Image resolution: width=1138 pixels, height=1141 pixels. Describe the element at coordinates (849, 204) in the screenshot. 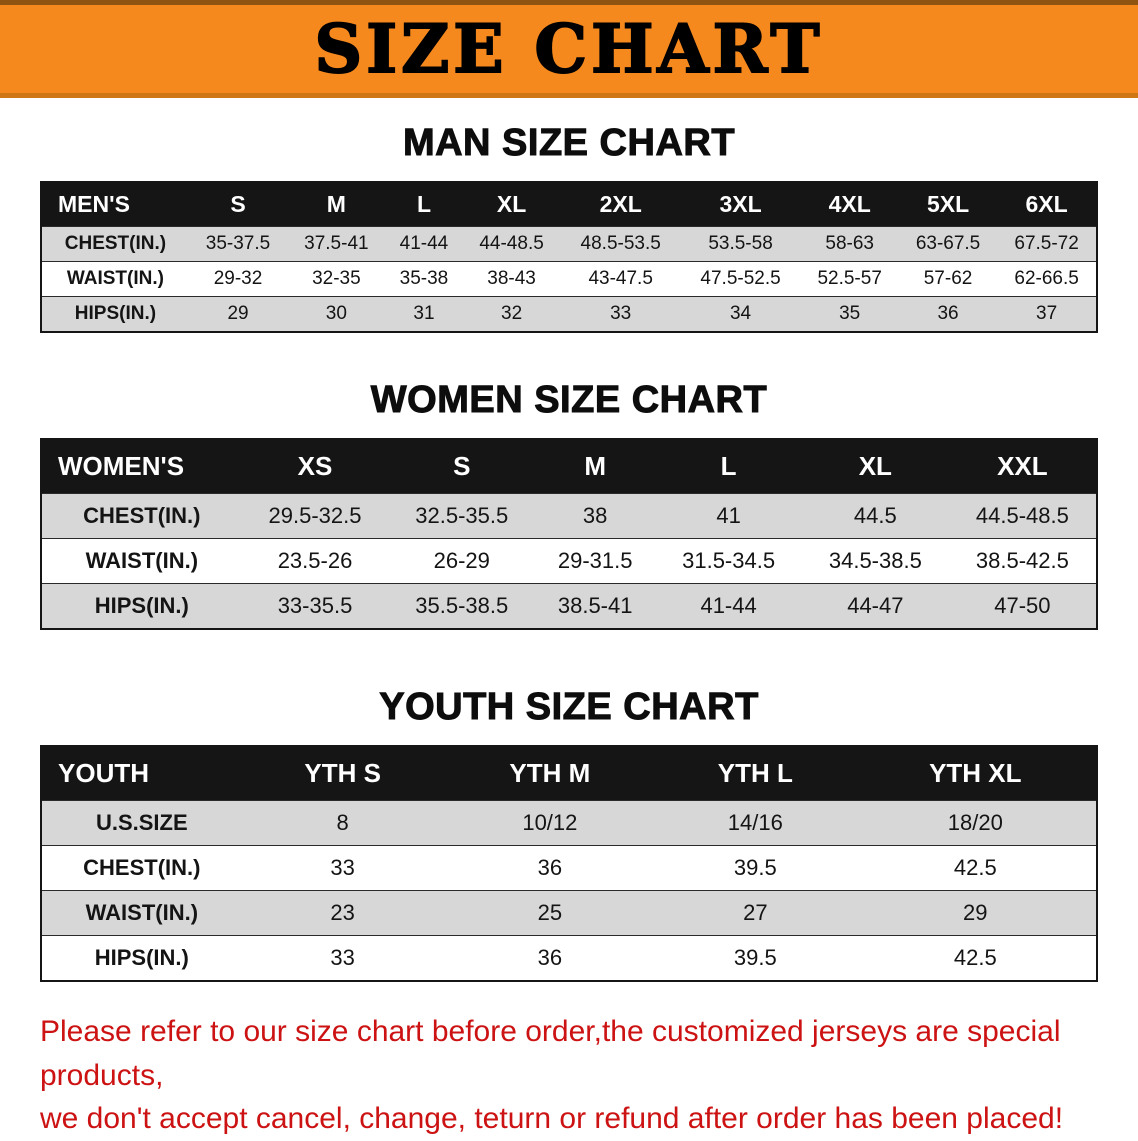

I see `size-column-header: 4XL` at that location.